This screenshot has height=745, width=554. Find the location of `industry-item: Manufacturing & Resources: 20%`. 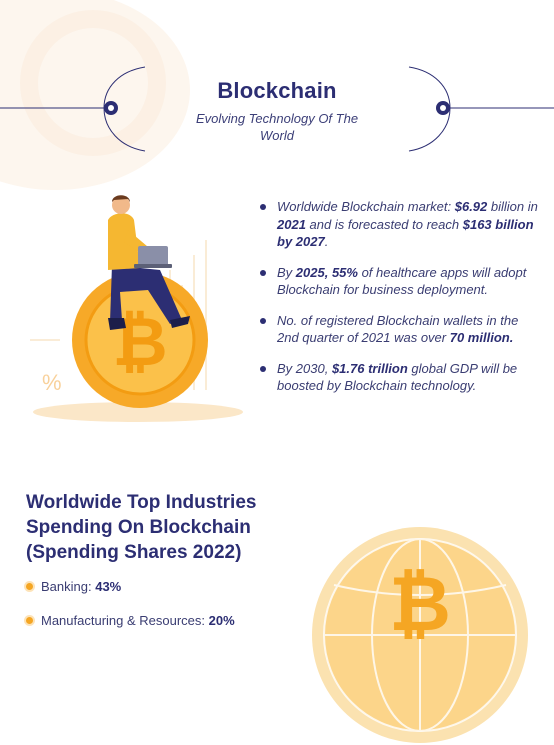

industry-item: Manufacturing & Resources: 20% is located at coordinates (130, 620).